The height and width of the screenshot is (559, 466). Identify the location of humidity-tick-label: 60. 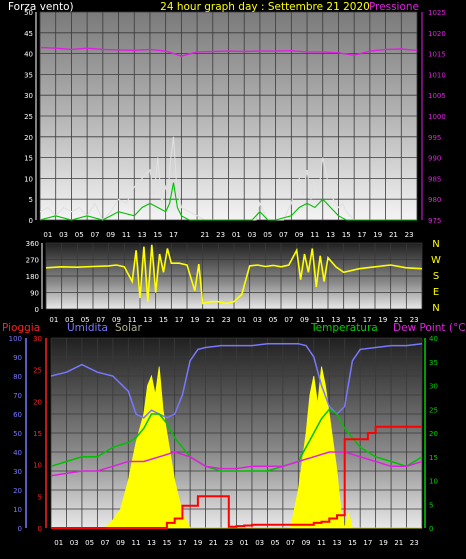
(17, 415).